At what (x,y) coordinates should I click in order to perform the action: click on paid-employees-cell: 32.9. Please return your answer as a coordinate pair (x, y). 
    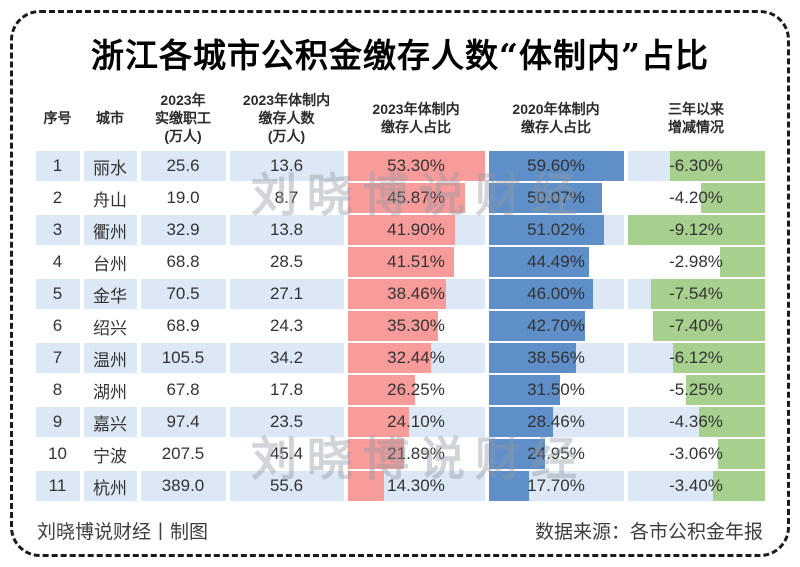
    Looking at the image, I should click on (183, 230).